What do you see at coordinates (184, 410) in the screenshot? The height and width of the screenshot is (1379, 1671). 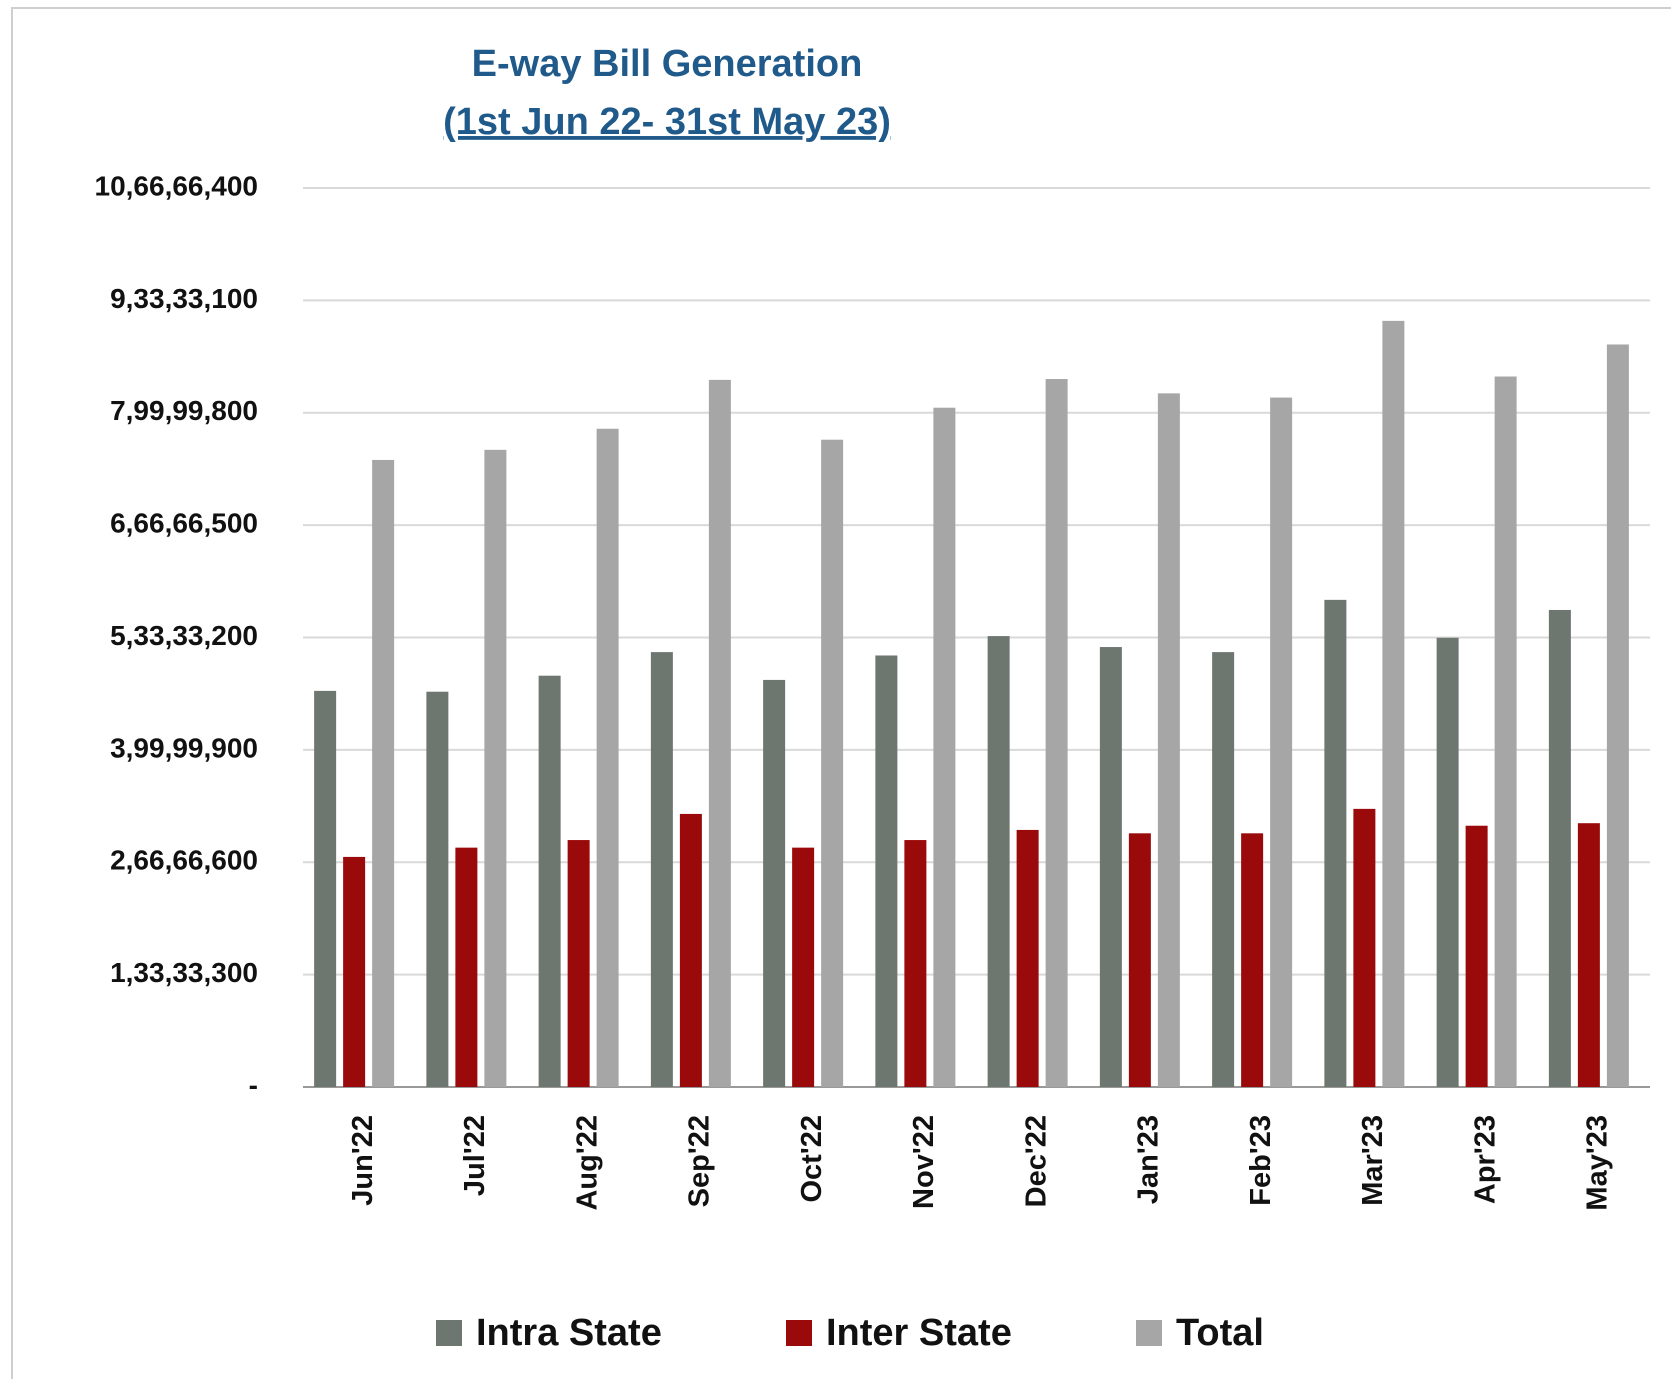 I see `y-tick-label: 7,99,99,800` at bounding box center [184, 410].